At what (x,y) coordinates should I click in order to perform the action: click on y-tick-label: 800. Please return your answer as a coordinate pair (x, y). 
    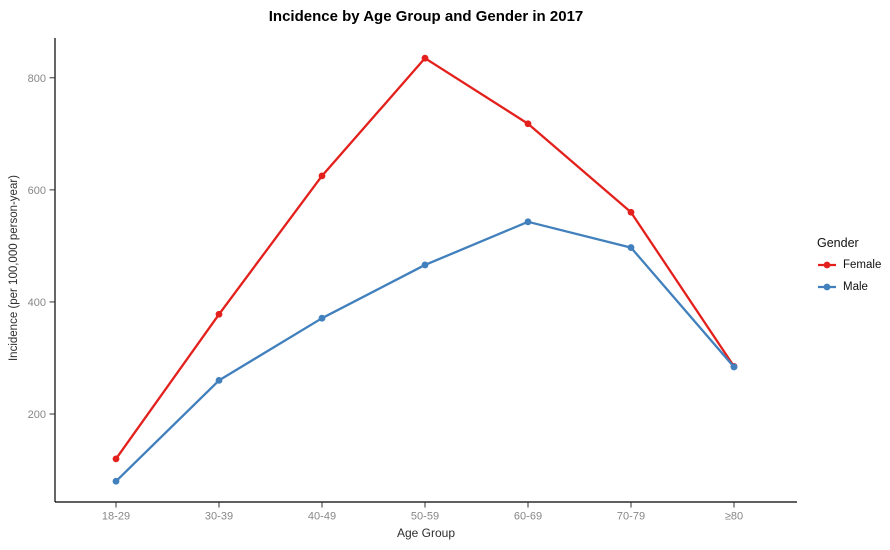
    Looking at the image, I should click on (37, 79).